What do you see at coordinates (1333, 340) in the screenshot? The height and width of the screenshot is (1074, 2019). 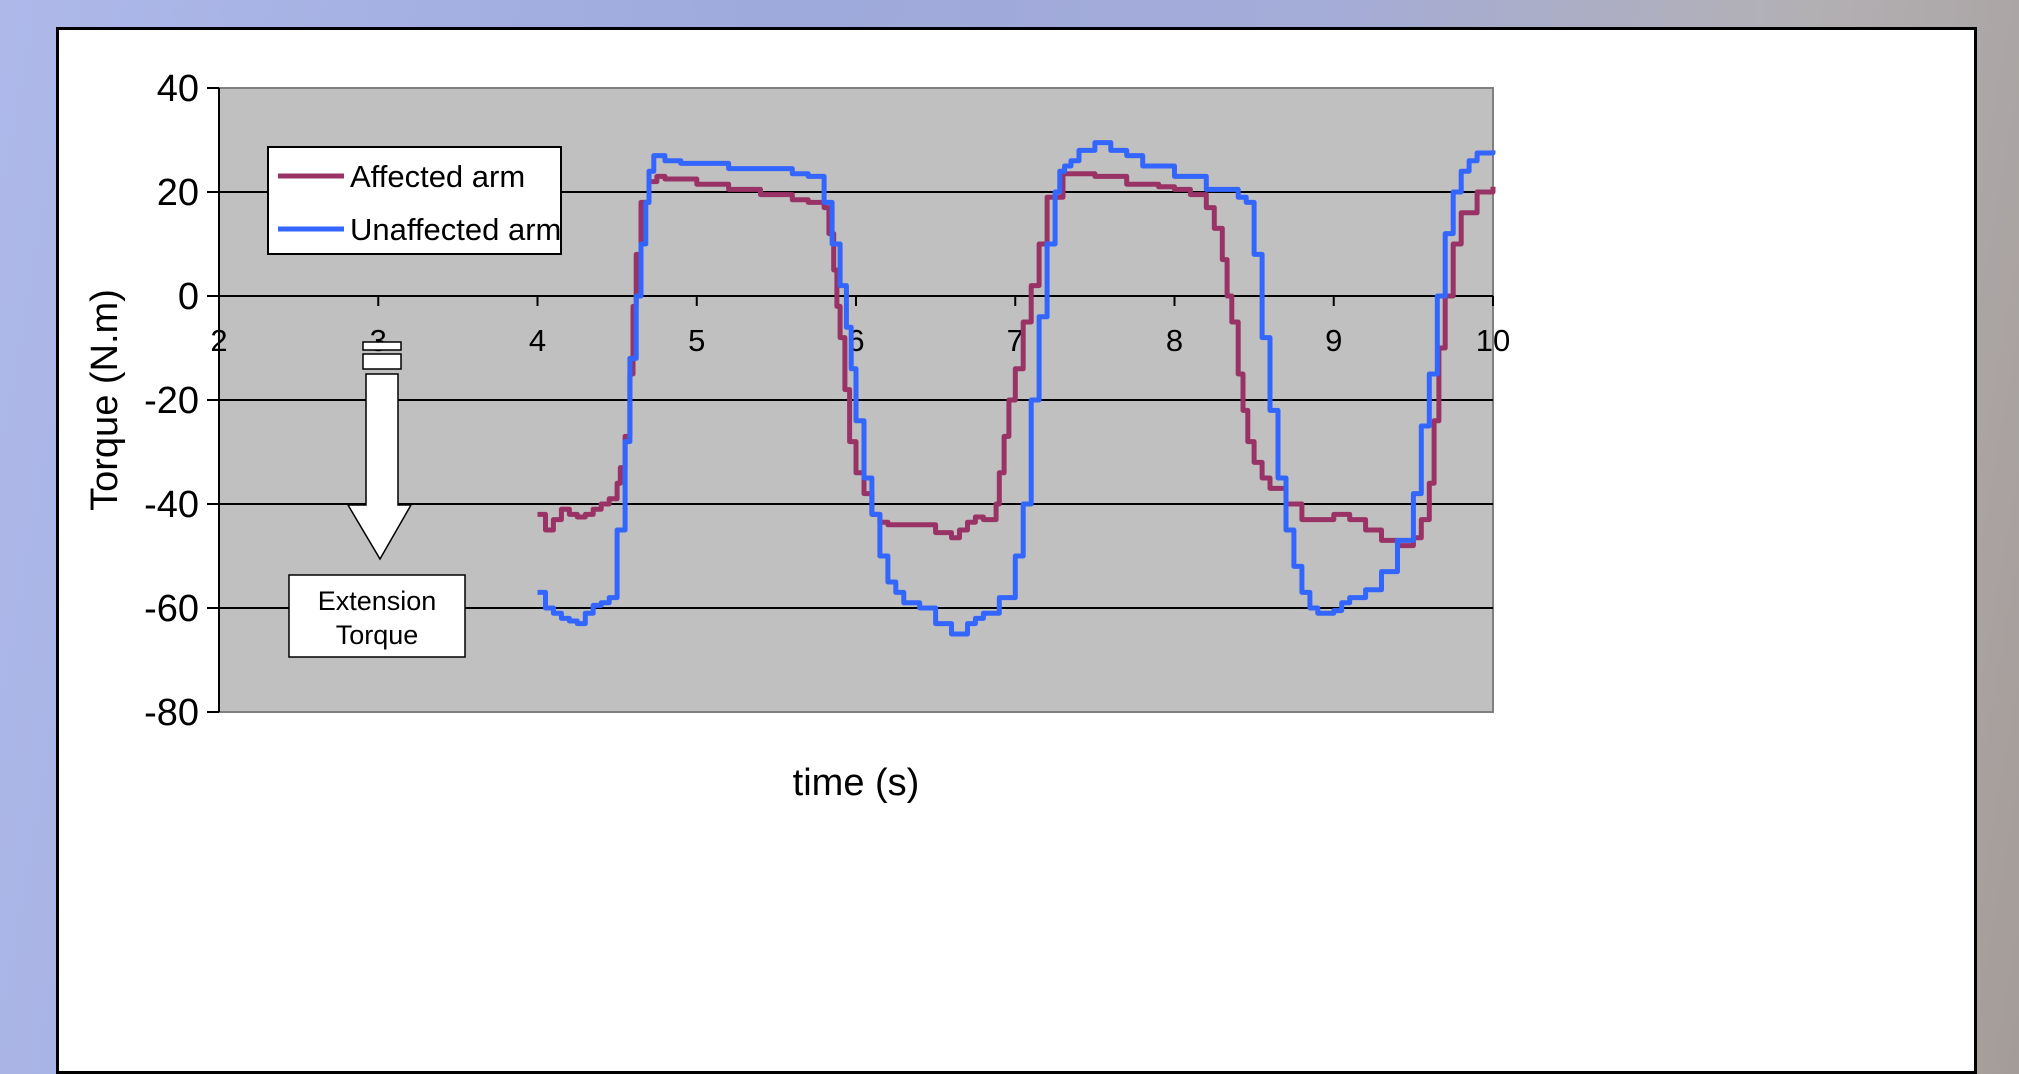 I see `x-tick-label: 9` at bounding box center [1333, 340].